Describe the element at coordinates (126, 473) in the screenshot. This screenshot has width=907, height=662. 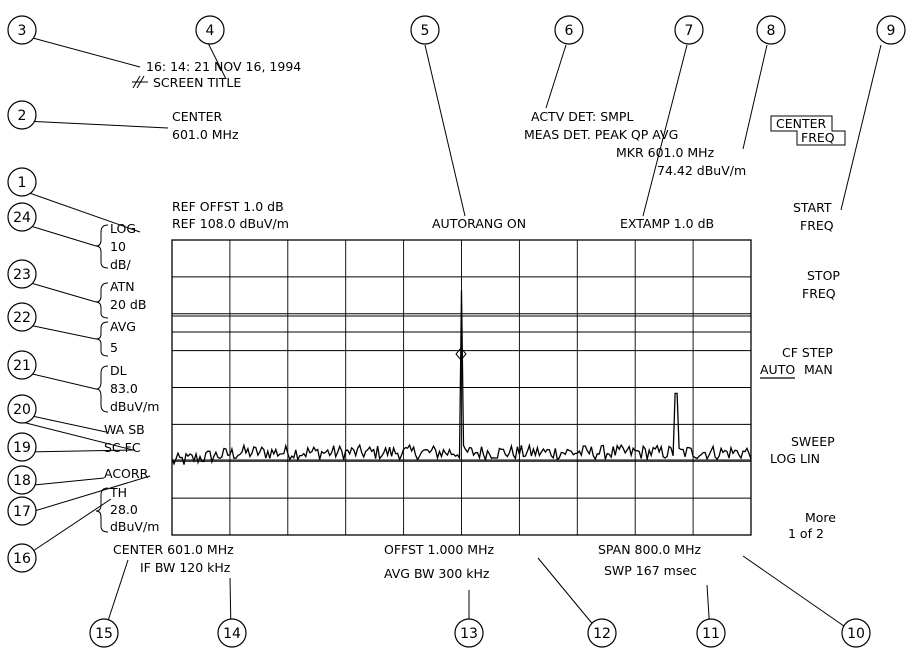
I see `acorr-indicator: ACORR` at that location.